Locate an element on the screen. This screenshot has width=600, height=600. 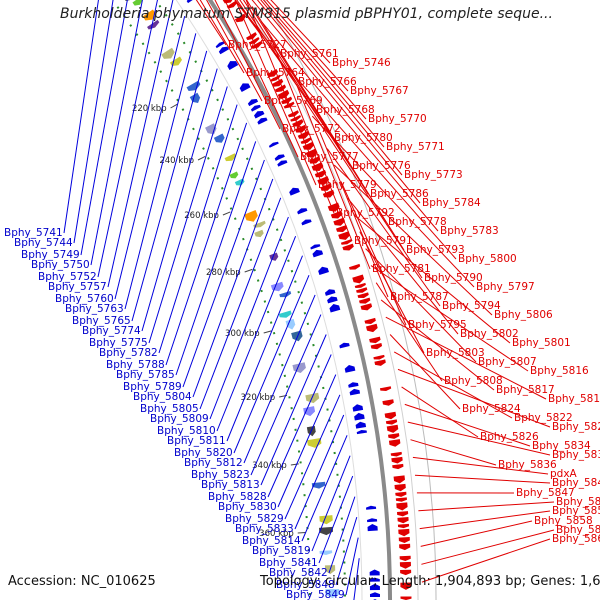
gene-label-left: Bphy_5788 is located at coordinates (135, 365).